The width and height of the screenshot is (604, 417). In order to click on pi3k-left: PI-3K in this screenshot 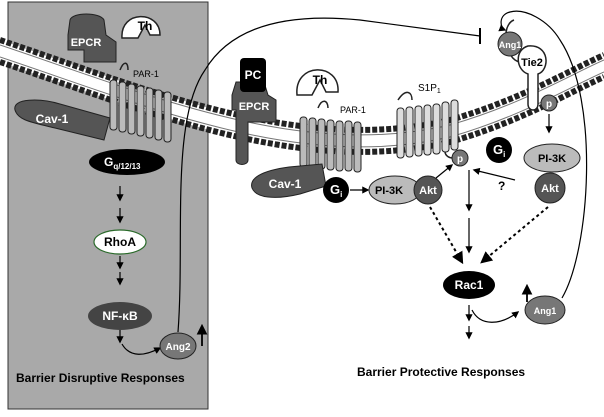, I will do `click(395, 190)`.